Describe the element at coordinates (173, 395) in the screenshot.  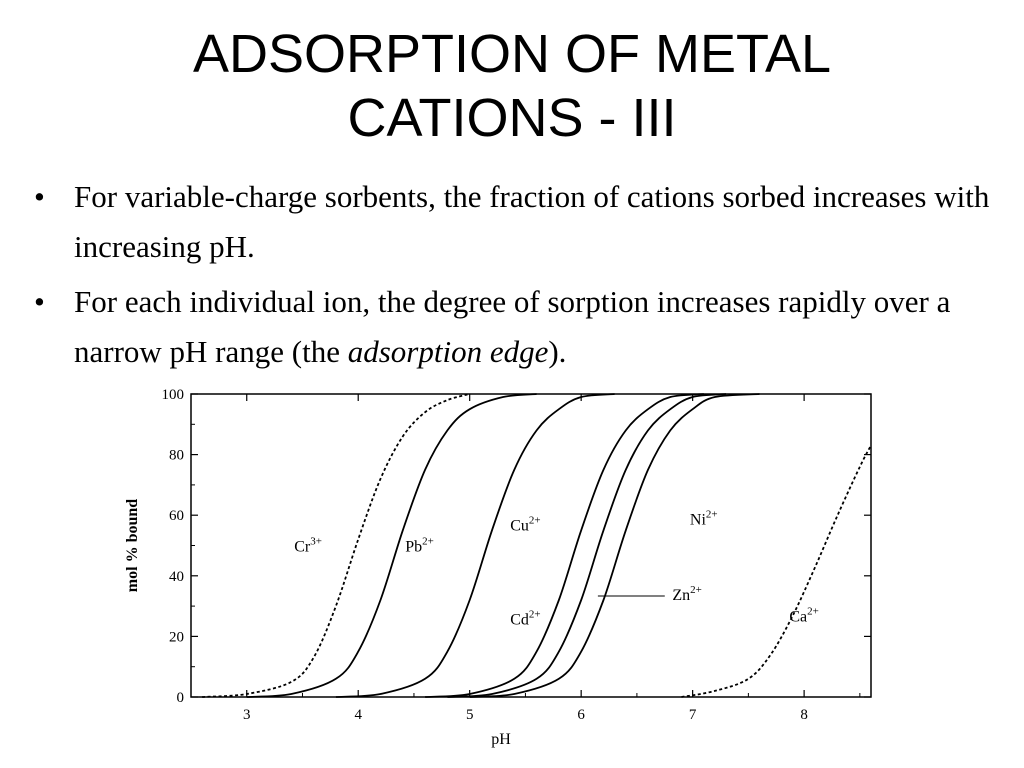
I see `y-tick-label: 100` at that location.